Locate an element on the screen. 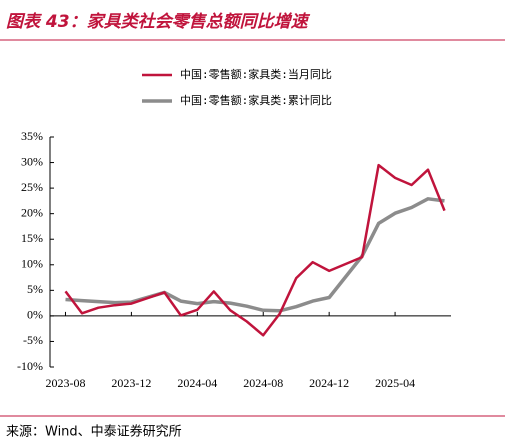 The width and height of the screenshot is (505, 447). y-tick-label: 25% is located at coordinates (32, 187).